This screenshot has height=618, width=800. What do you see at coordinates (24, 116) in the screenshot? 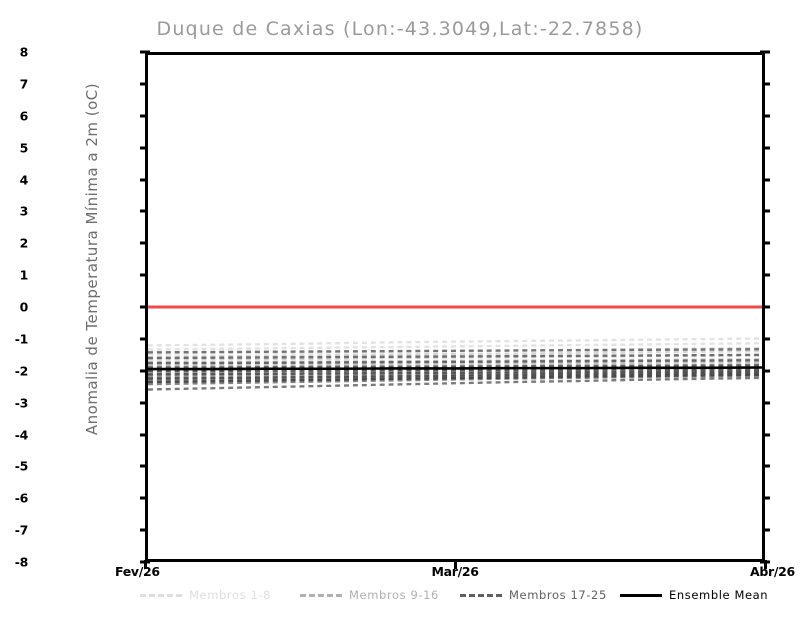
I see `y-axis-tick-label: 6` at bounding box center [24, 116].